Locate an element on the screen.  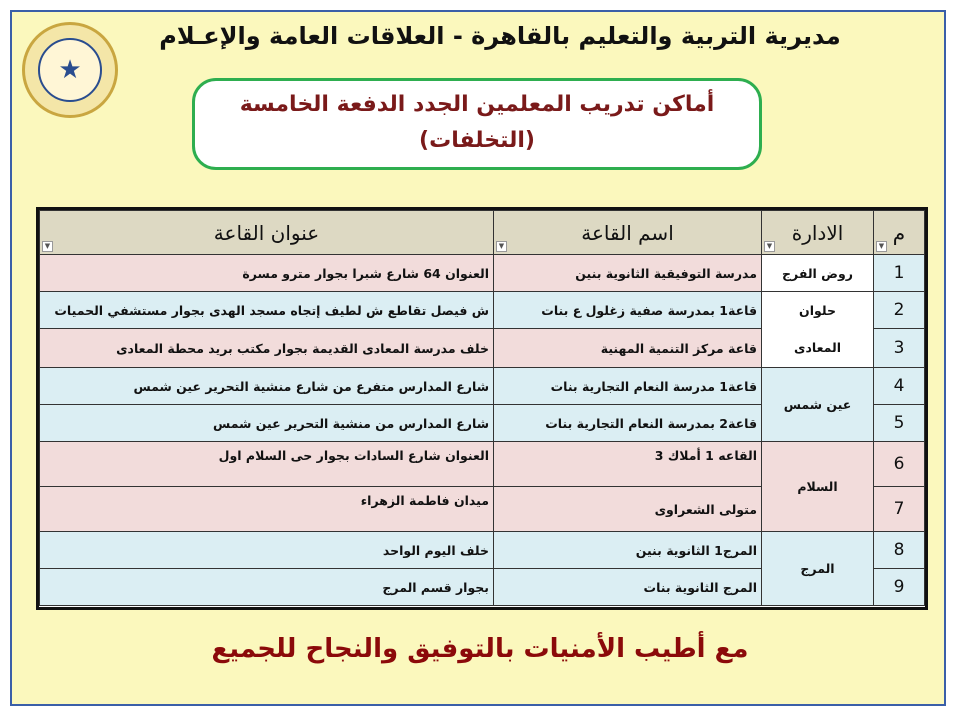
hall-name-cell: قاعة2 بمدرسة النعام التجارية بنات is located at coordinates (627, 423).